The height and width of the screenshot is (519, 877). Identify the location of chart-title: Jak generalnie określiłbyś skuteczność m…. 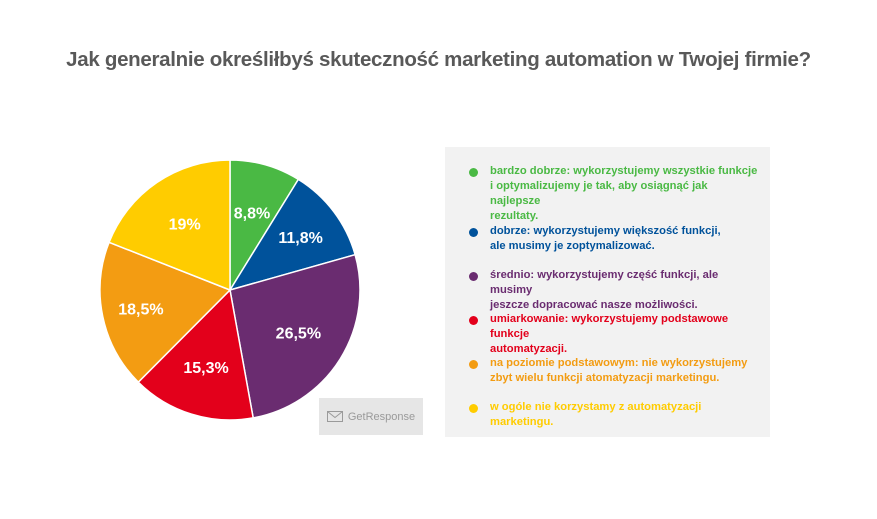
(438, 59).